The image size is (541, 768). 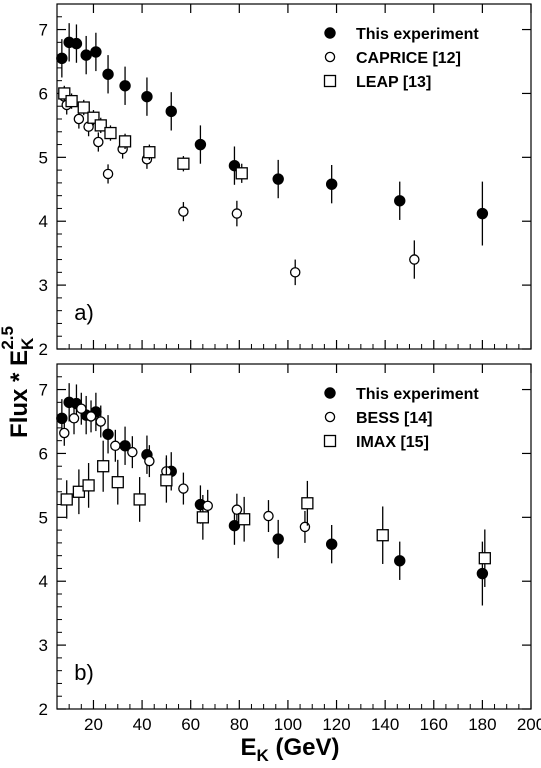 What do you see at coordinates (93, 724) in the screenshot?
I see `x-tick-label: 20` at bounding box center [93, 724].